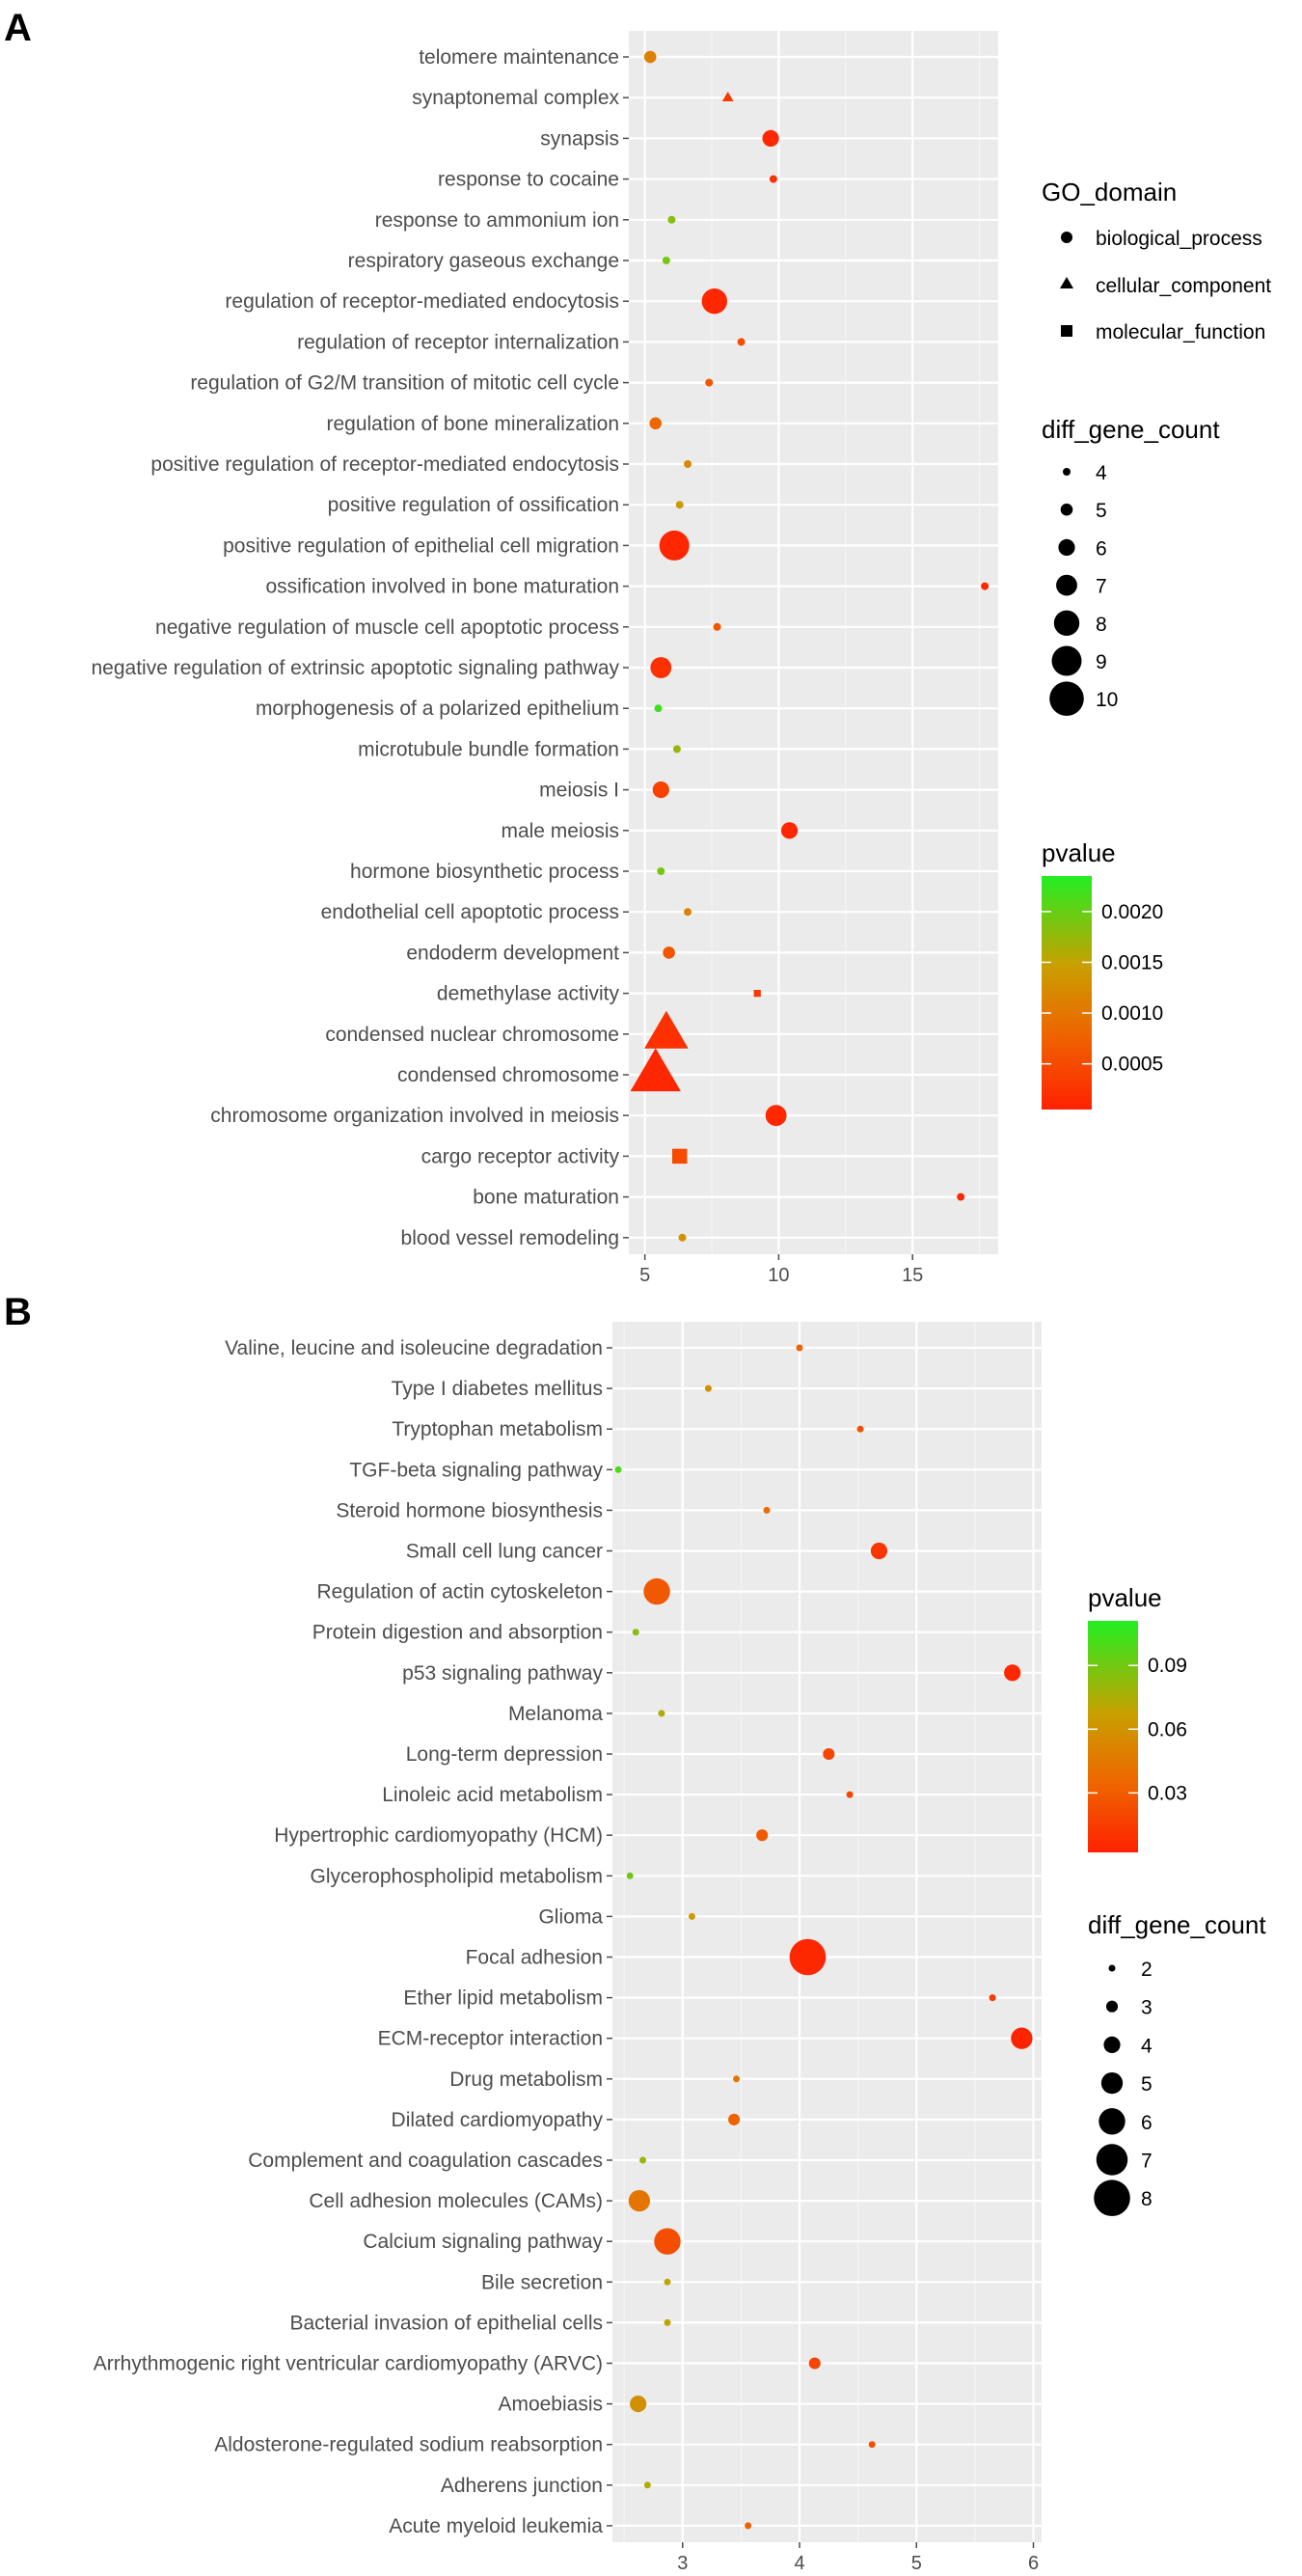 Image resolution: width=1302 pixels, height=2576 pixels. Describe the element at coordinates (528, 994) in the screenshot. I see `y-tick-label: demethylase activity` at that location.